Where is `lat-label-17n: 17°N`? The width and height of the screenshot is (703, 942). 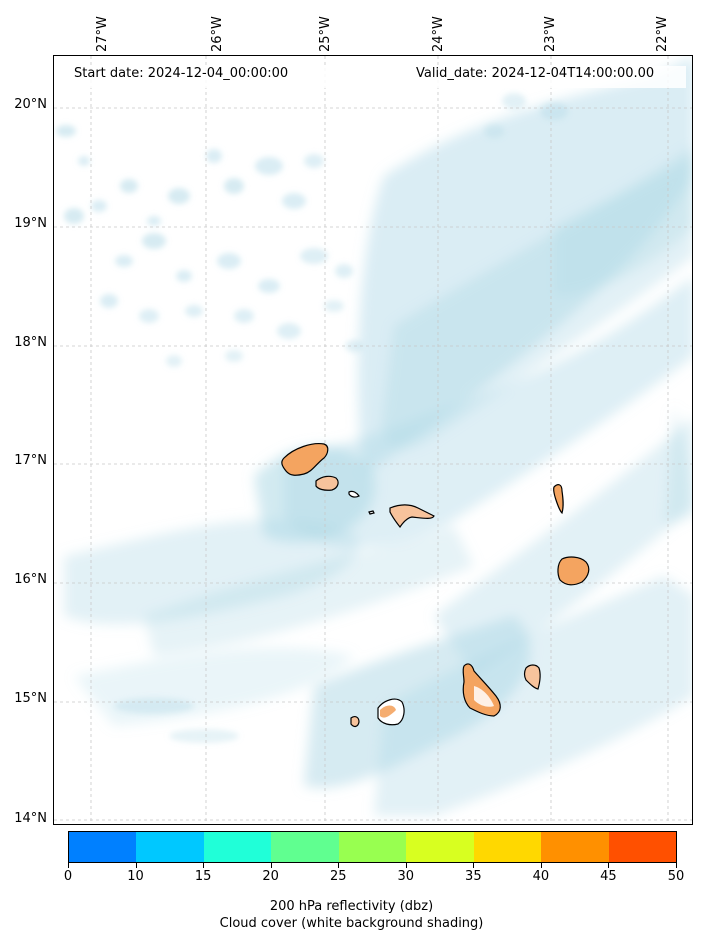
lat-label-17n: 17°N is located at coordinates (30, 460).